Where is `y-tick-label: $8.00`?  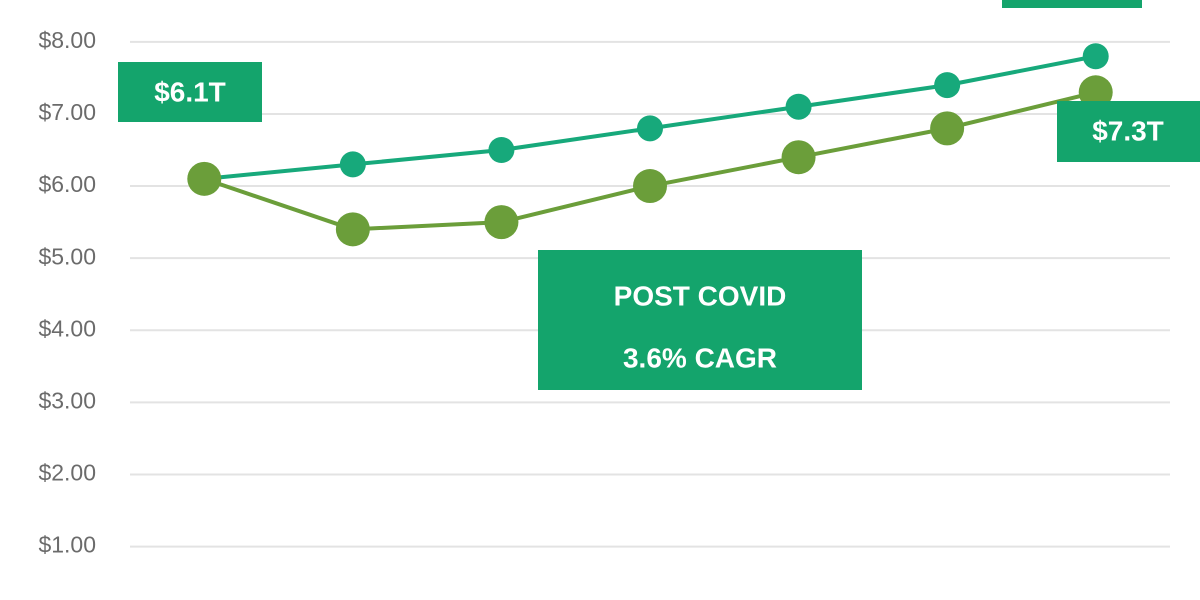 y-tick-label: $8.00 is located at coordinates (67, 40).